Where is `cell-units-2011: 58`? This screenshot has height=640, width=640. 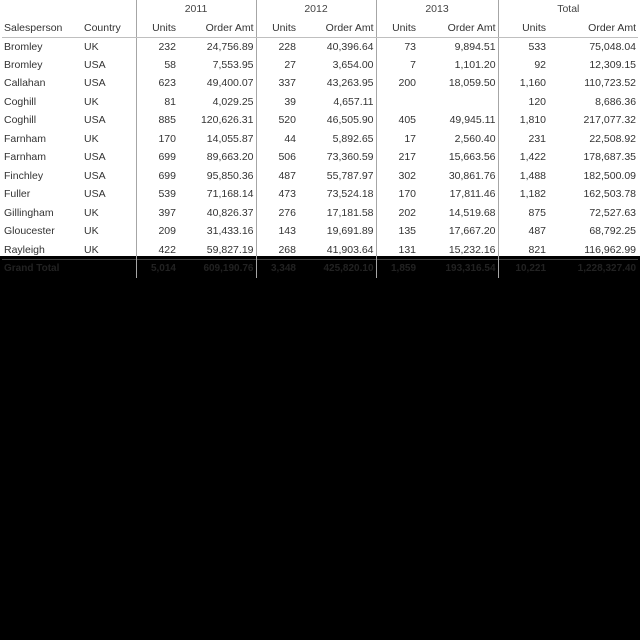
cell-units-2011: 58 is located at coordinates (156, 64).